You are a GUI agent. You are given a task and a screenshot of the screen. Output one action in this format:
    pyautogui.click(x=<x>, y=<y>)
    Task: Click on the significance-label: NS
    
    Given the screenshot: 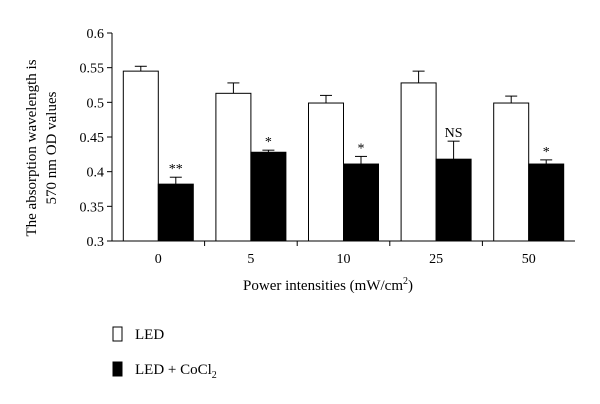 What is the action you would take?
    pyautogui.click(x=454, y=133)
    